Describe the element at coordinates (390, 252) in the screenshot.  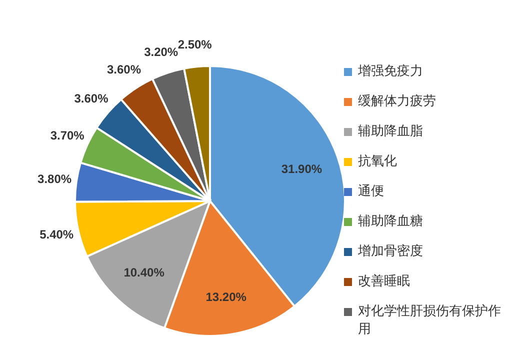
I see `legend-label: 增加骨密度` at that location.